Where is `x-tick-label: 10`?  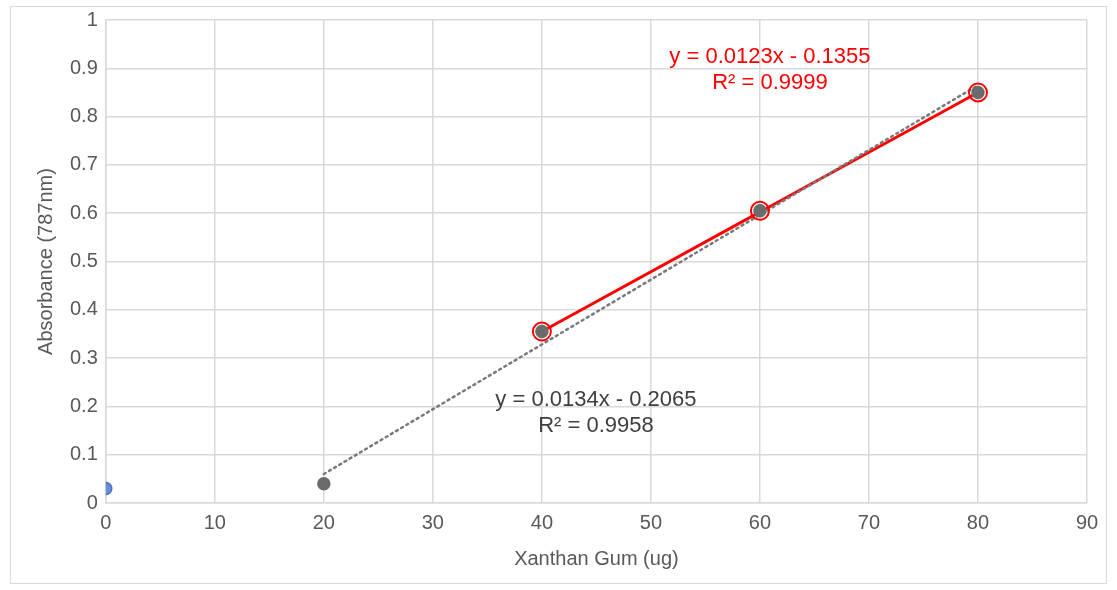
x-tick-label: 10 is located at coordinates (214, 521).